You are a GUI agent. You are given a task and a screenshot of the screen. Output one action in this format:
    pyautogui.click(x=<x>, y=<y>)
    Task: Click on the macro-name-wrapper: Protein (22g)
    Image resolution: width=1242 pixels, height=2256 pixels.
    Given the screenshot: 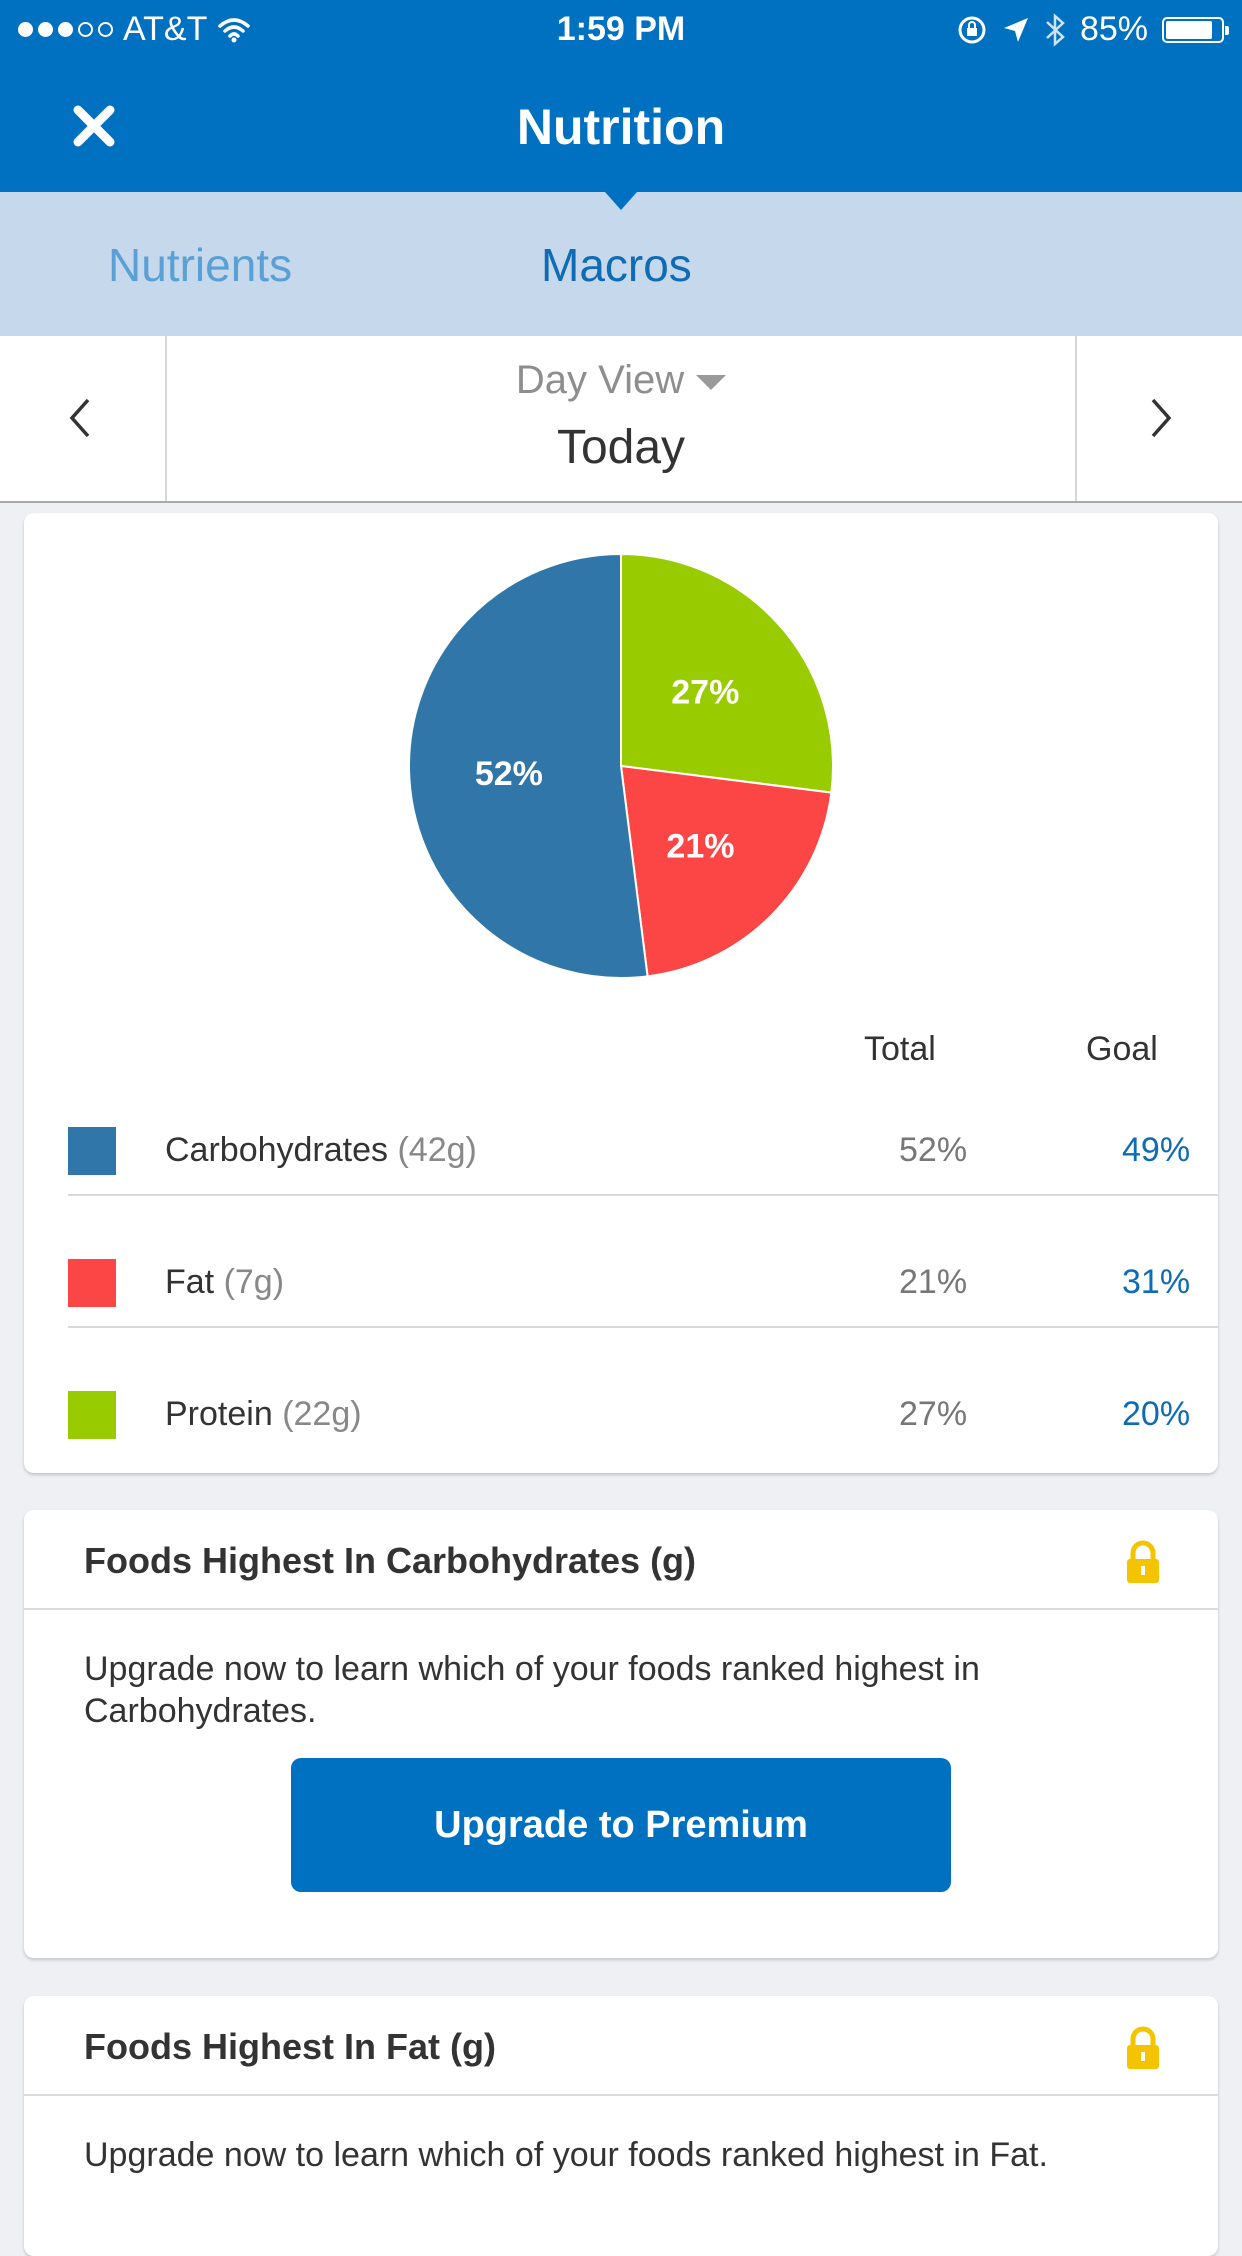 What is the action you would take?
    pyautogui.click(x=263, y=1414)
    